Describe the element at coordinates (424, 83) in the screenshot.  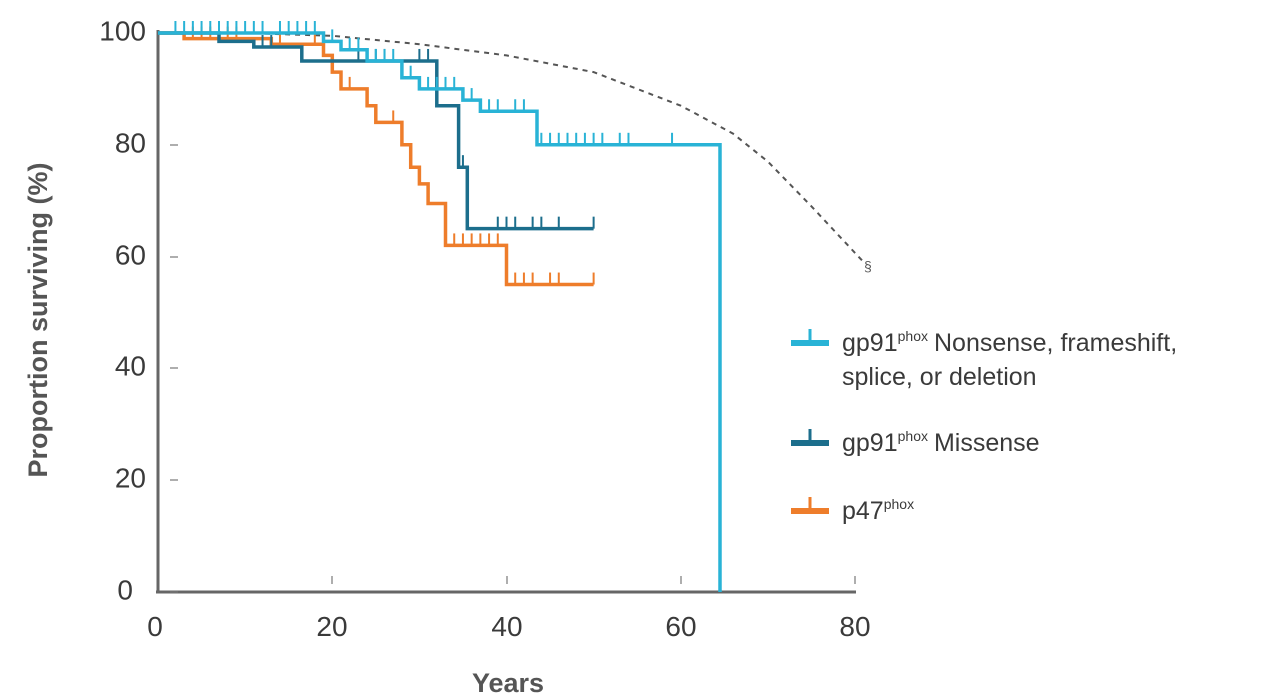
I see `series-nonsense-censor-marks` at that location.